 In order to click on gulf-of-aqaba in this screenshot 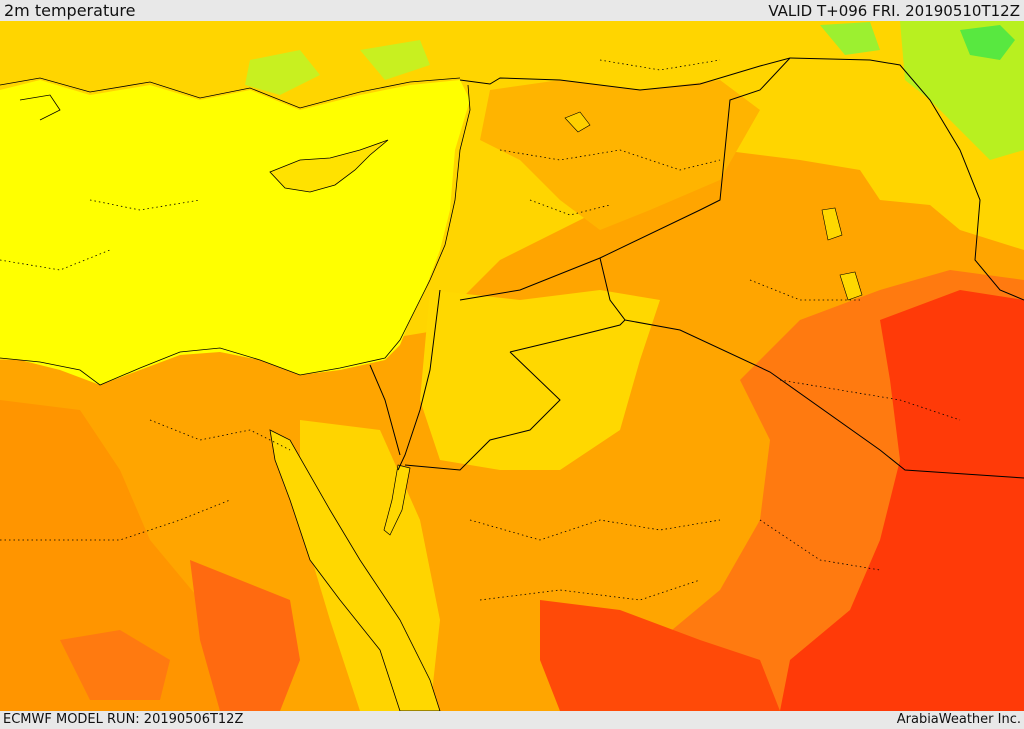, I will do `click(397, 500)`.